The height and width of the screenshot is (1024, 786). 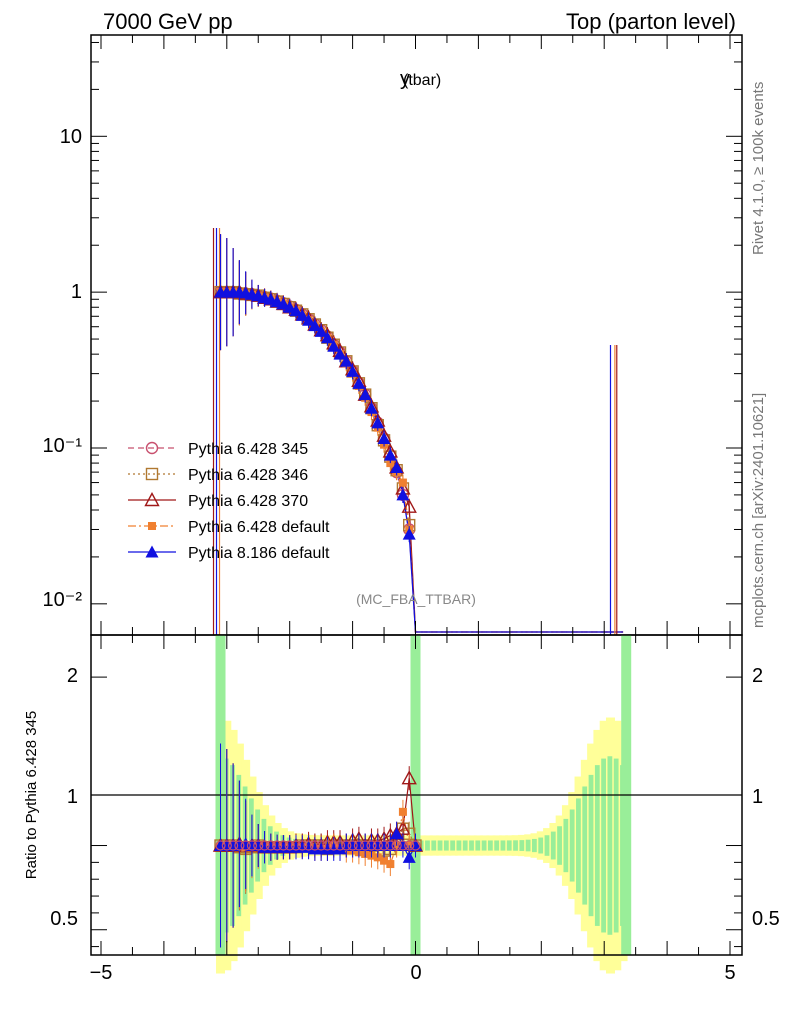 I want to click on y-tick-label-1: 1, so click(x=76, y=292).